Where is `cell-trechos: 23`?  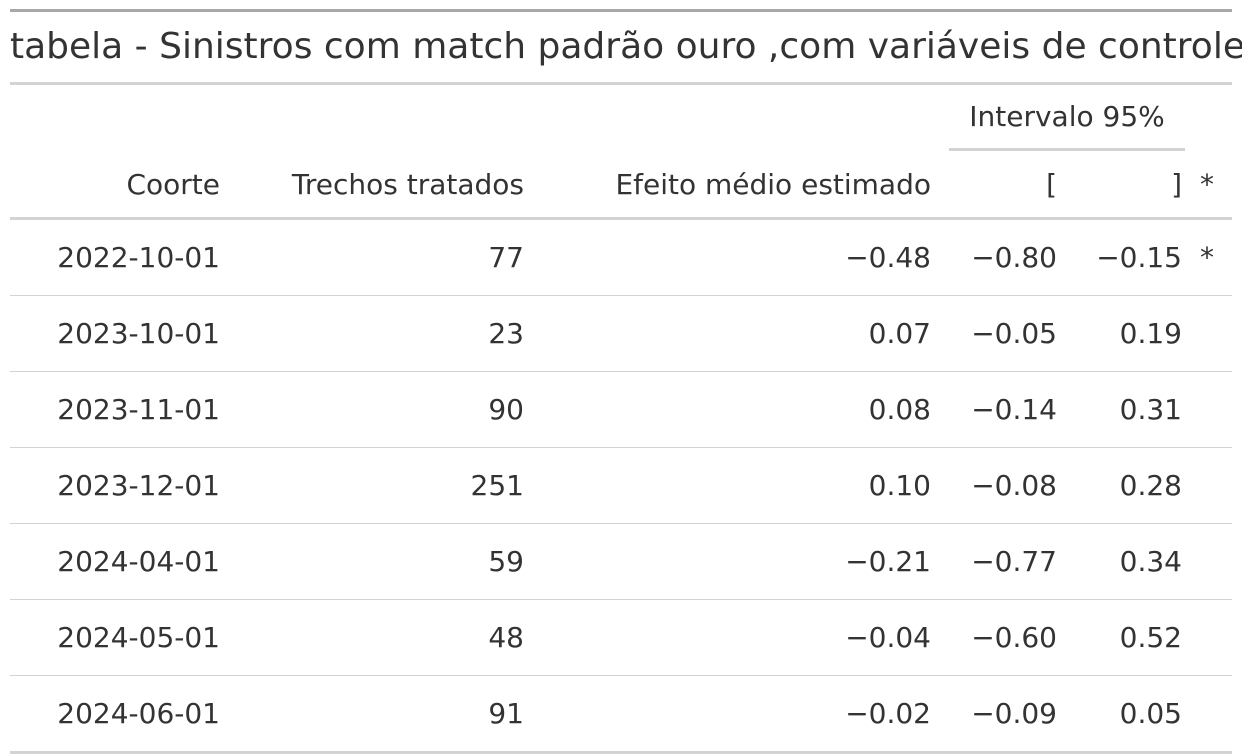 cell-trechos: 23 is located at coordinates (506, 333).